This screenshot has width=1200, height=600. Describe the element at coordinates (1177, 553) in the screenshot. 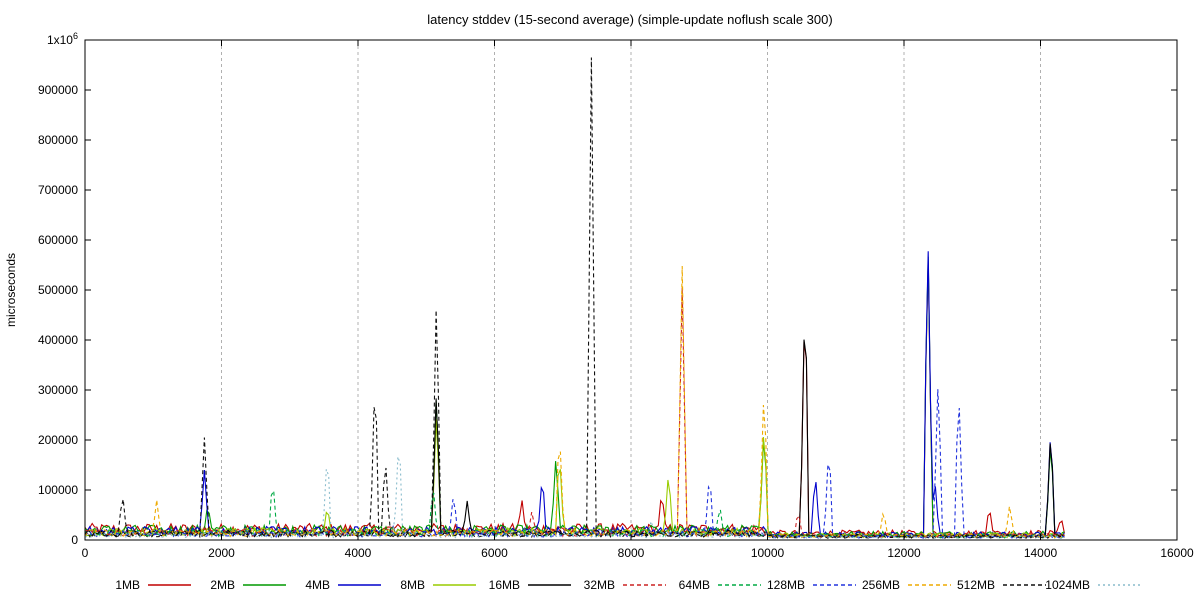

I see `x-tick-label: 16000` at that location.